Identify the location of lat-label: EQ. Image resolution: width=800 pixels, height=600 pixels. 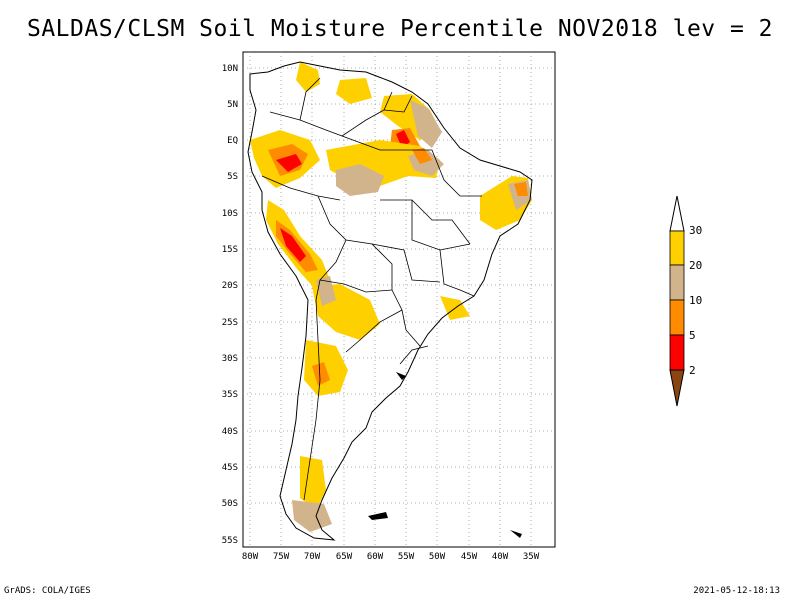
(232, 141).